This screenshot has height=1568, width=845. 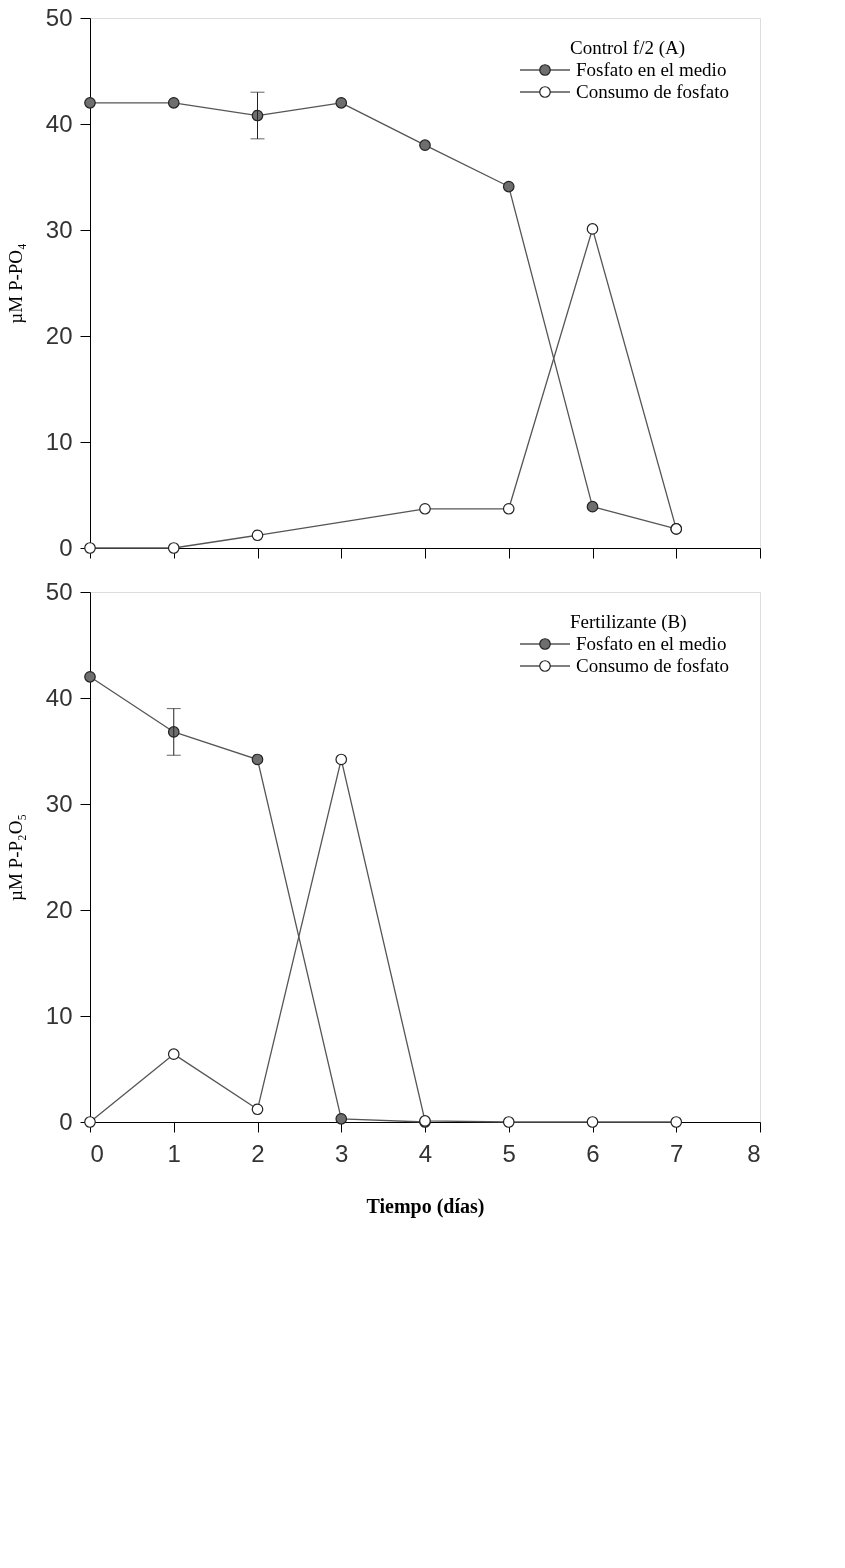 What do you see at coordinates (15, 283) in the screenshot?
I see `y-axis-title: µM P-PO₄` at bounding box center [15, 283].